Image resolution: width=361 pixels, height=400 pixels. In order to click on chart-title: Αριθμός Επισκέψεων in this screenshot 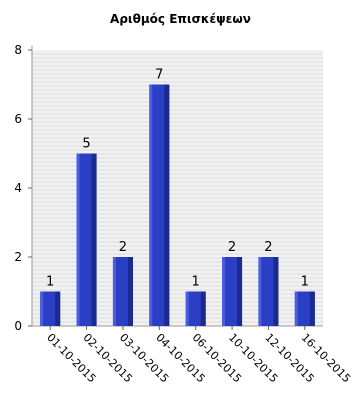, I will do `click(180, 19)`.